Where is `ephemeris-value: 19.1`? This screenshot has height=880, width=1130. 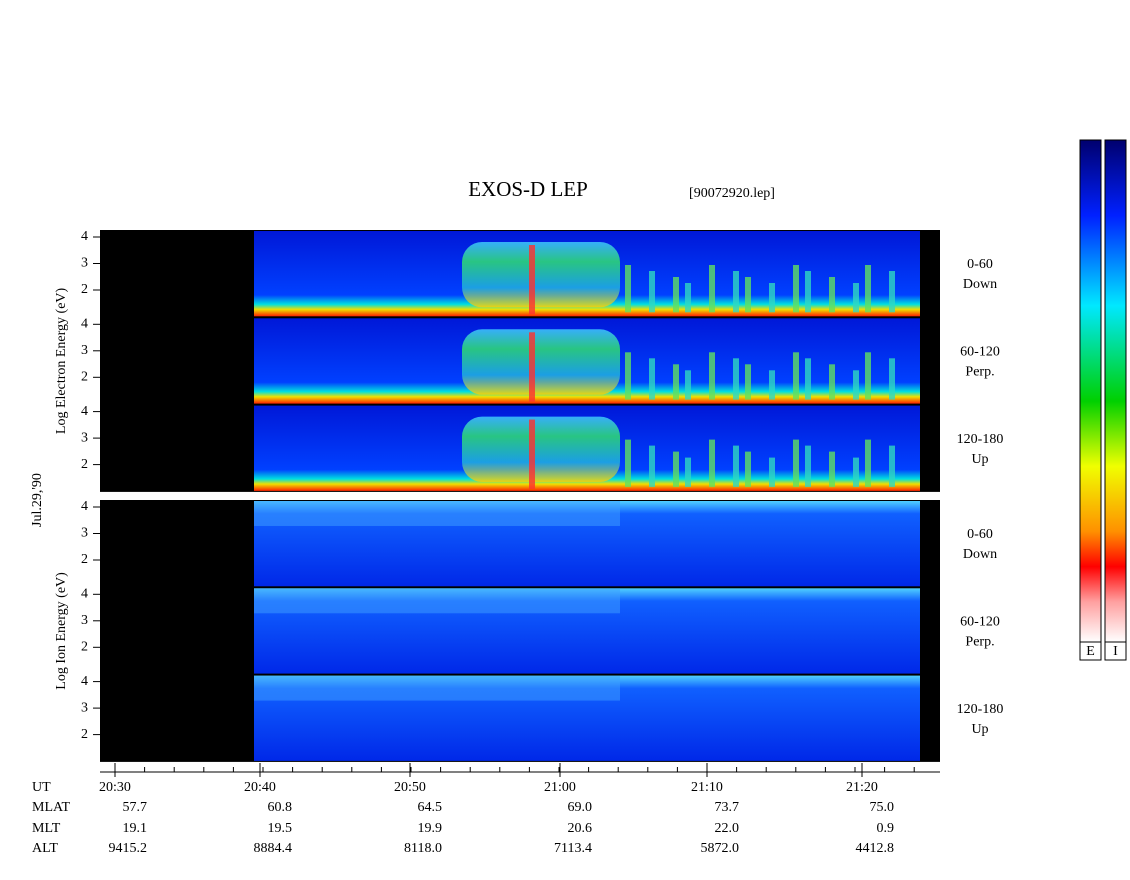
ephemeris-value: 19.1 is located at coordinates (135, 828).